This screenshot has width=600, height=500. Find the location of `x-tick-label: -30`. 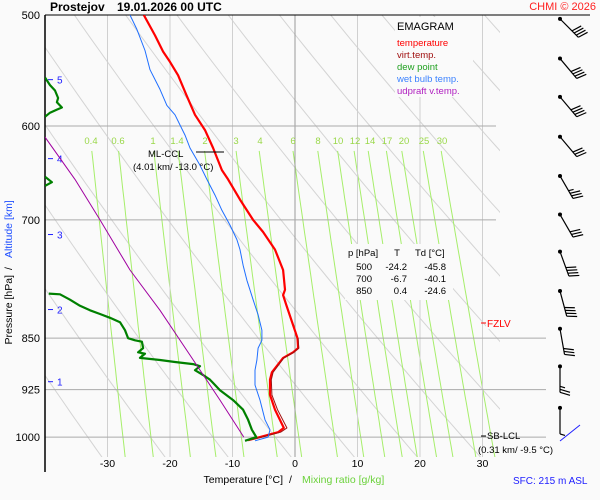

x-tick-label: -30 is located at coordinates (107, 464).